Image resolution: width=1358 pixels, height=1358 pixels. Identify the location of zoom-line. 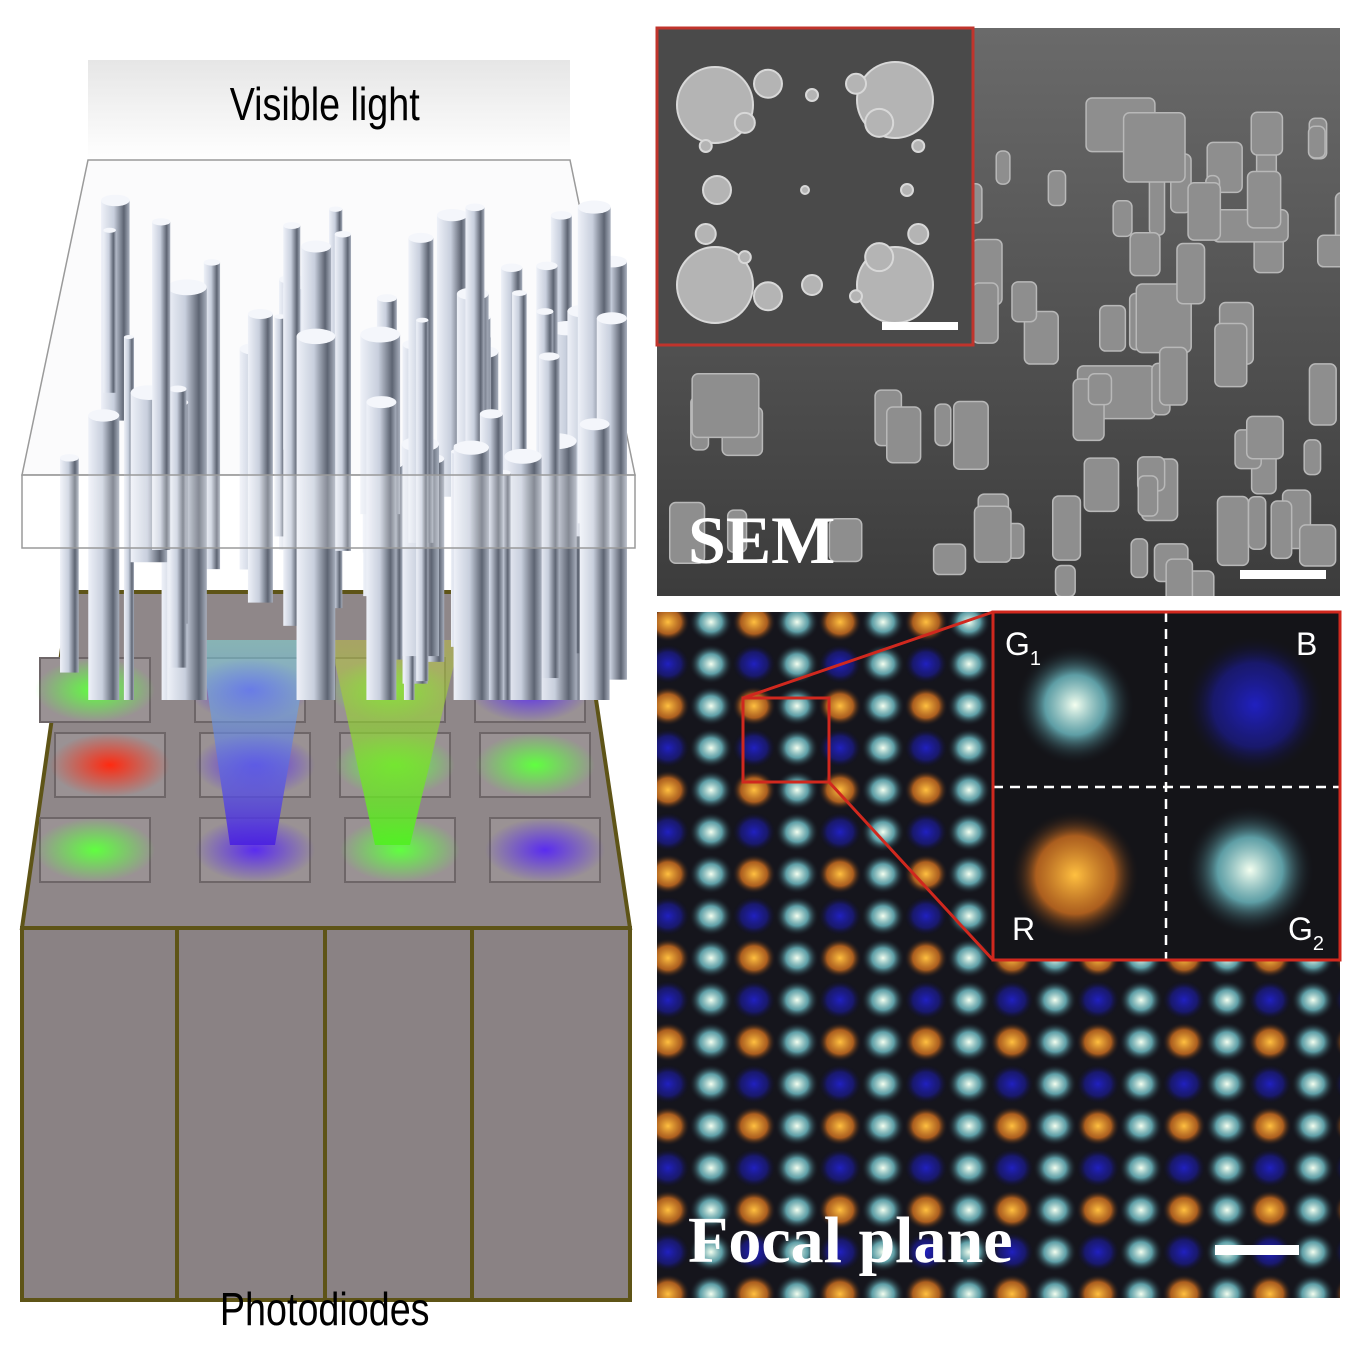
(911, 871).